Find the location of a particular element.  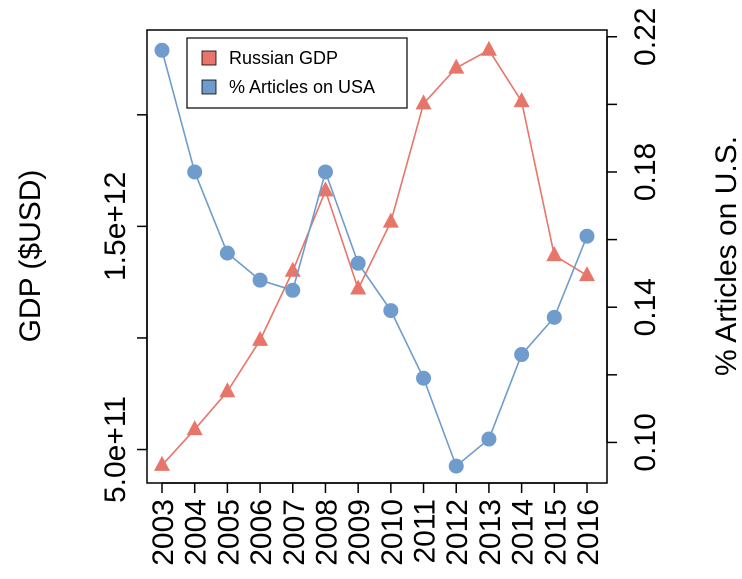

x-tick-label: 2007 is located at coordinates (294, 532).